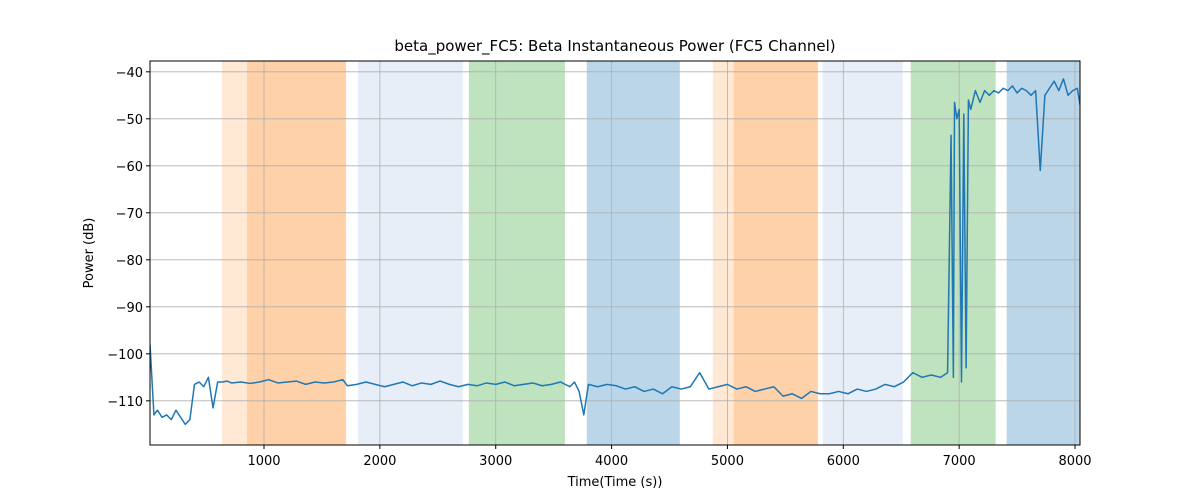  Describe the element at coordinates (129, 167) in the screenshot. I see `y-tick-label: −60` at that location.